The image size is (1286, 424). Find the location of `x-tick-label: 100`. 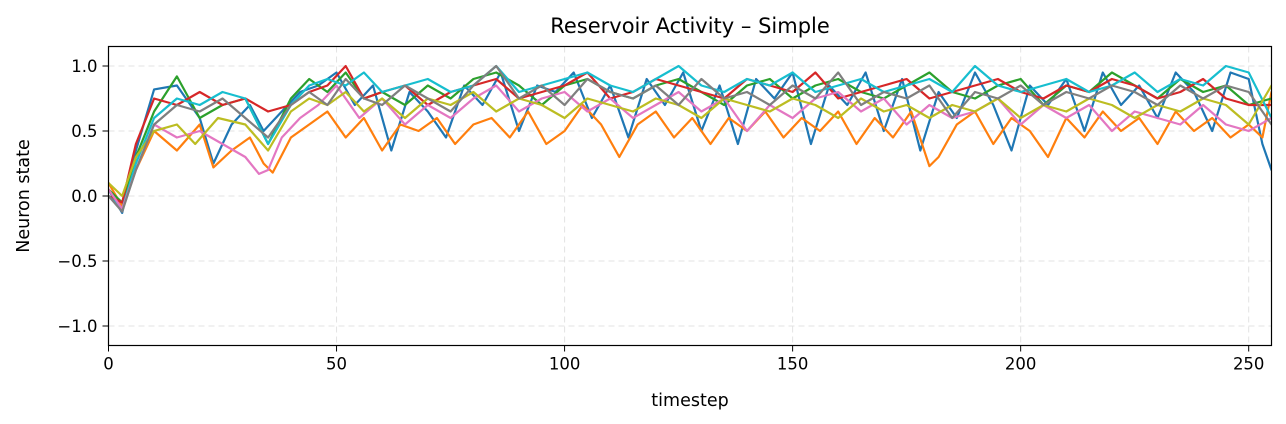

x-tick-label: 100 is located at coordinates (565, 364).